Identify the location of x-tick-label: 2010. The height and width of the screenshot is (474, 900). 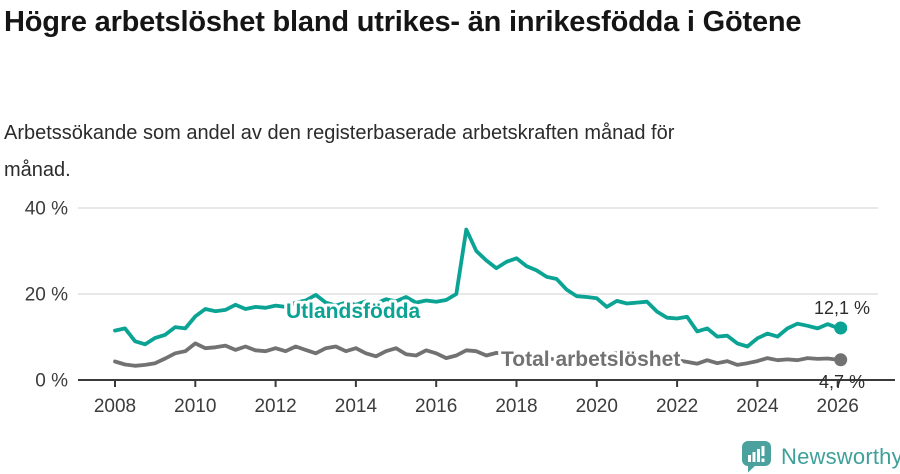
(195, 406).